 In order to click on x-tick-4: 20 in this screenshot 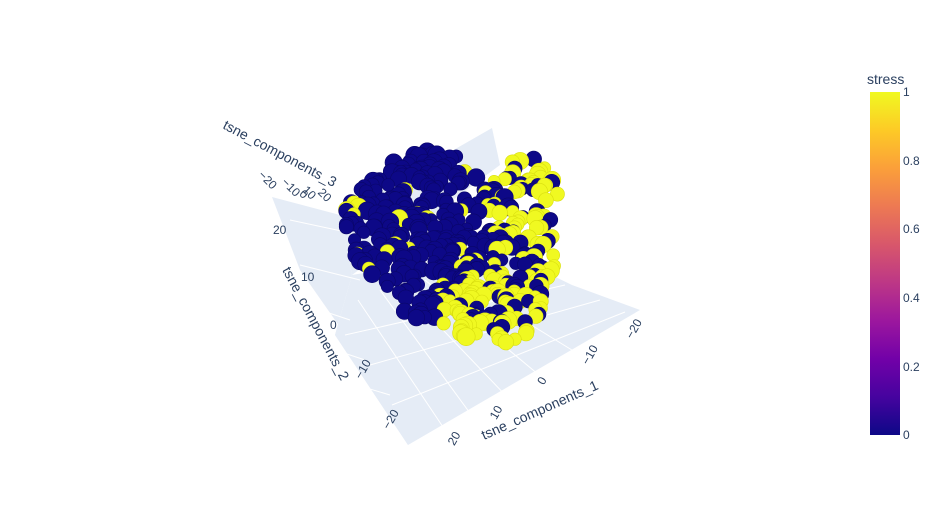, I will do `click(454, 438)`.